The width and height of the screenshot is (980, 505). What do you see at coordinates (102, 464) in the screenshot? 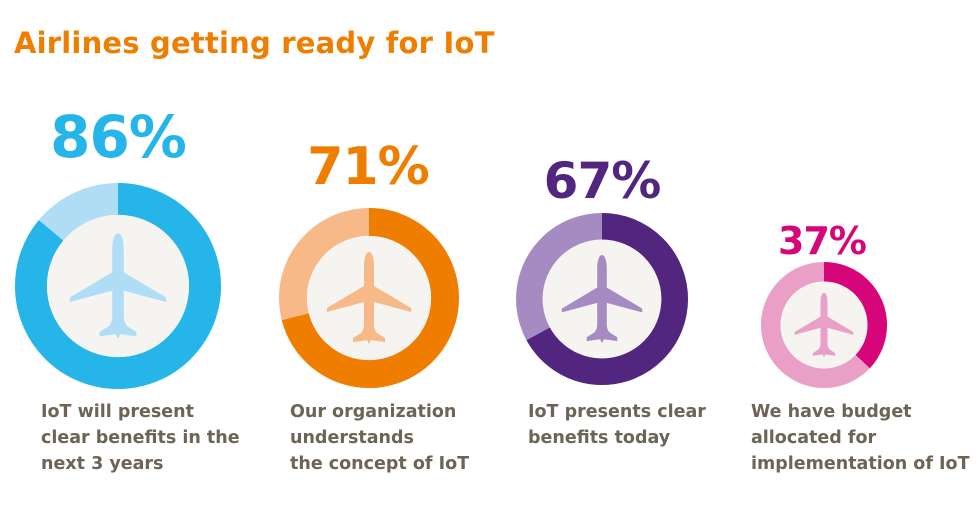
I see `caption-1-line-3: next 3 years` at bounding box center [102, 464].